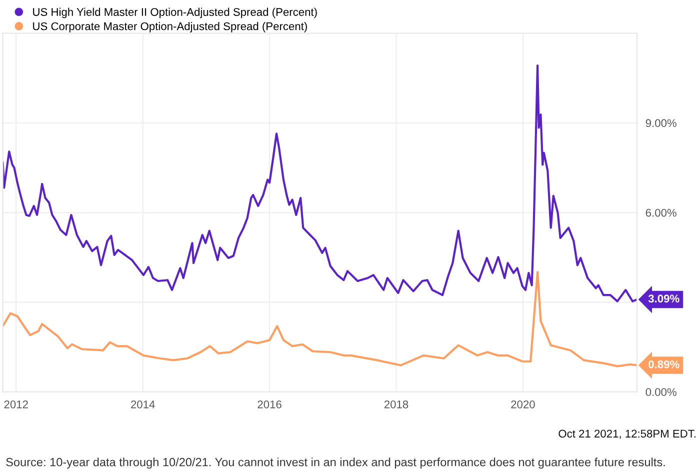  What do you see at coordinates (661, 212) in the screenshot?
I see `y-tick-label: 6.00%` at bounding box center [661, 212].